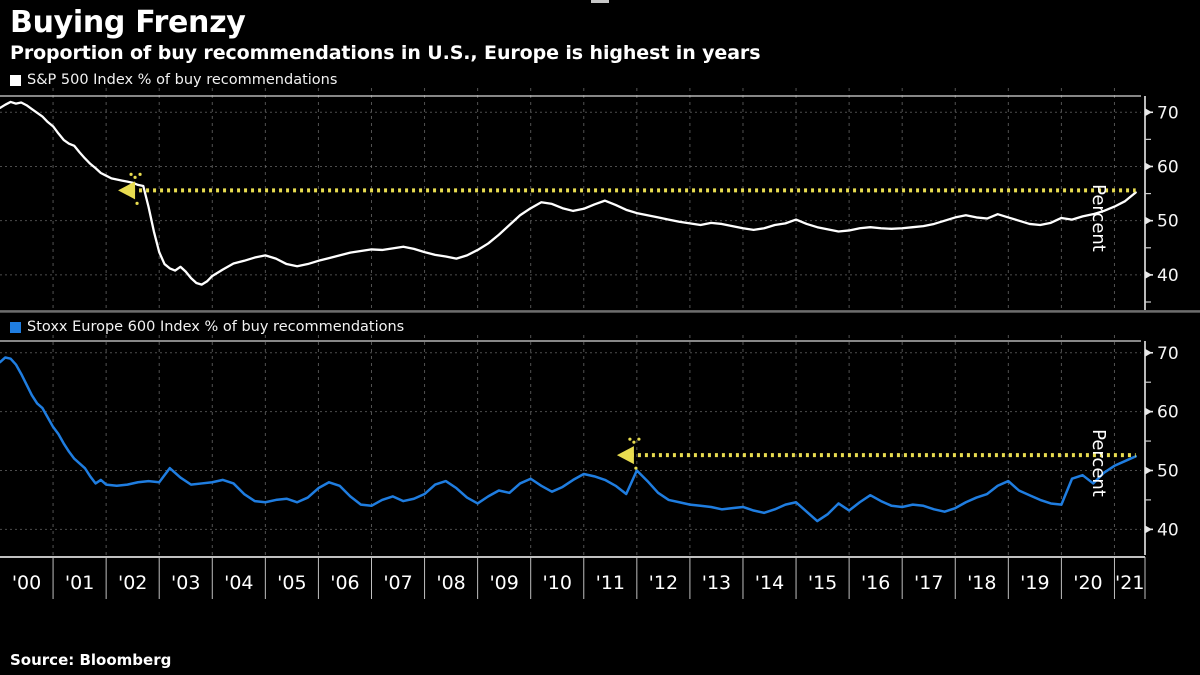 The image size is (1200, 675). Describe the element at coordinates (291, 583) in the screenshot. I see `x-tick-label: '05` at that location.